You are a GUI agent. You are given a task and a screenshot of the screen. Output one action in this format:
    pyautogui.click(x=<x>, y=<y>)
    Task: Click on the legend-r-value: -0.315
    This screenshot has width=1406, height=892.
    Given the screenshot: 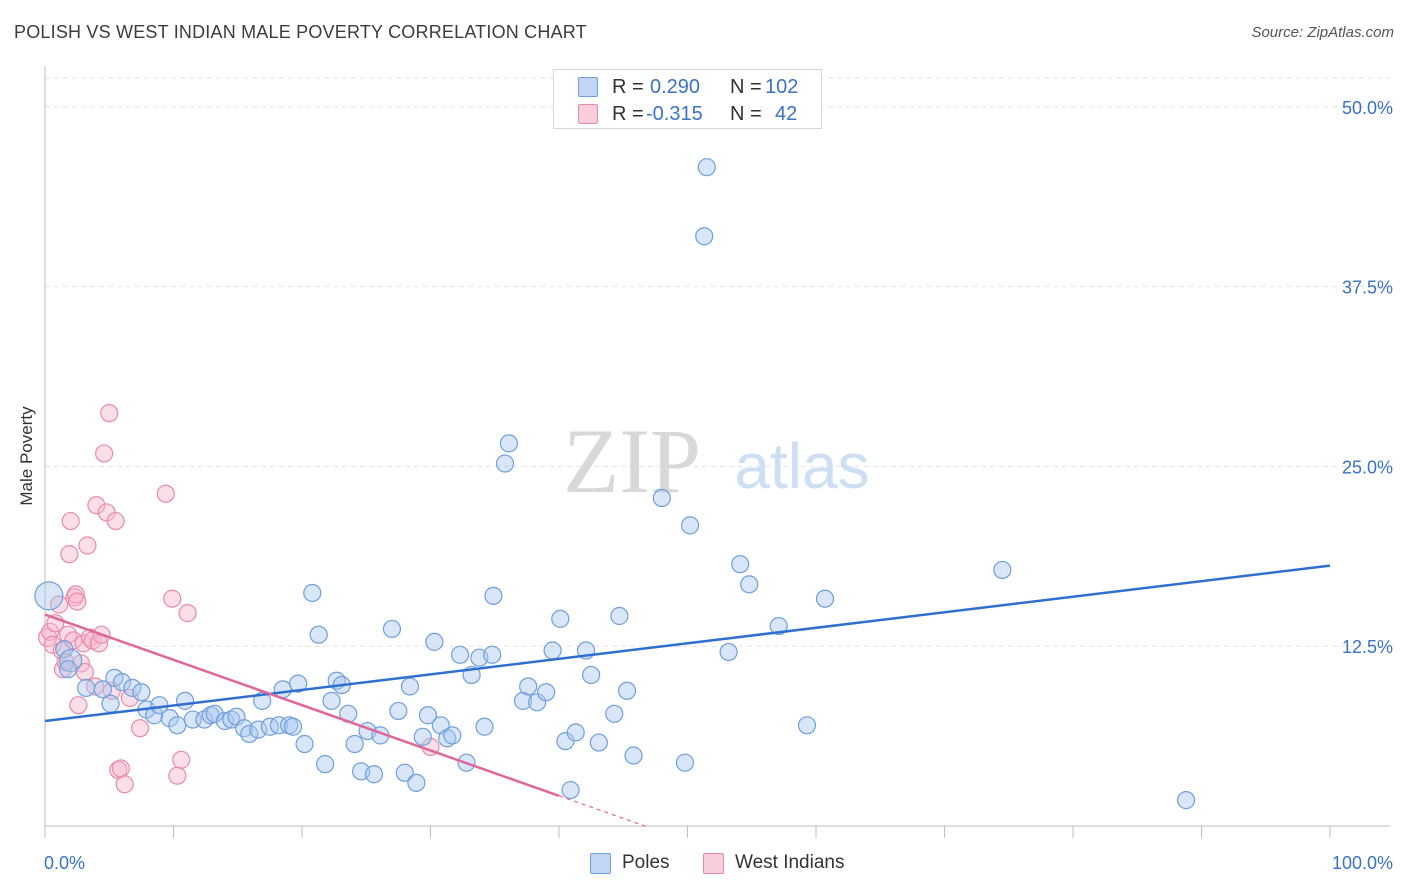 What is the action you would take?
    pyautogui.click(x=674, y=114)
    